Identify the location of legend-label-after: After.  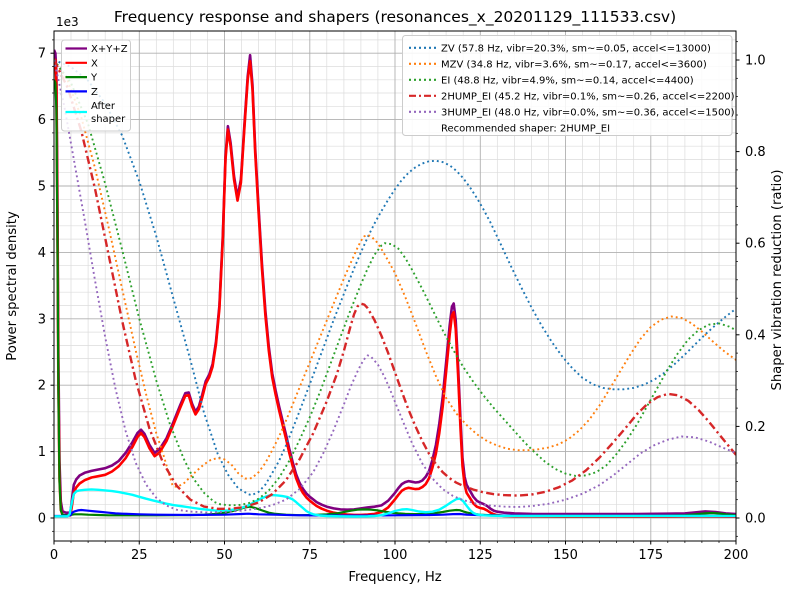
(103, 106).